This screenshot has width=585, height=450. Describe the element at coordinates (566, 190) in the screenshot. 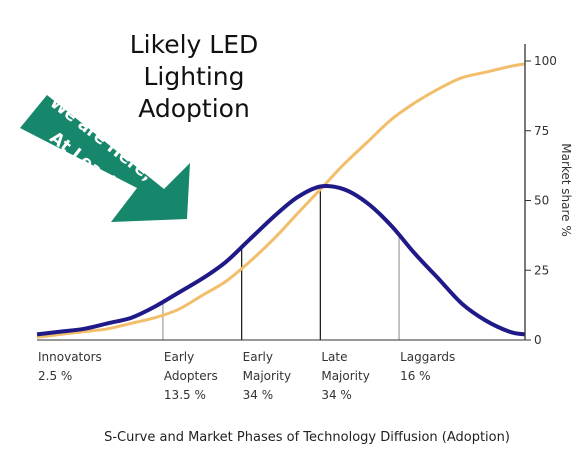

I see `y-axis-title: Market share %` at that location.